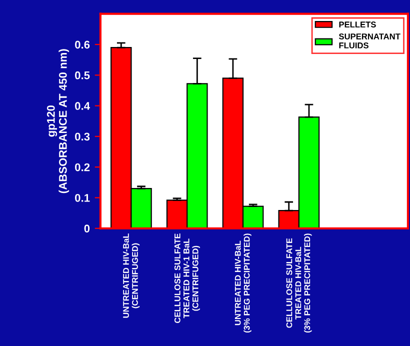 The height and width of the screenshot is (346, 410). Describe the element at coordinates (299, 283) in the screenshot. I see `x-tick-label: CELLULOSE SULFATE TREATED HIV-BaL (3% PEG PRECIPITATED)` at that location.